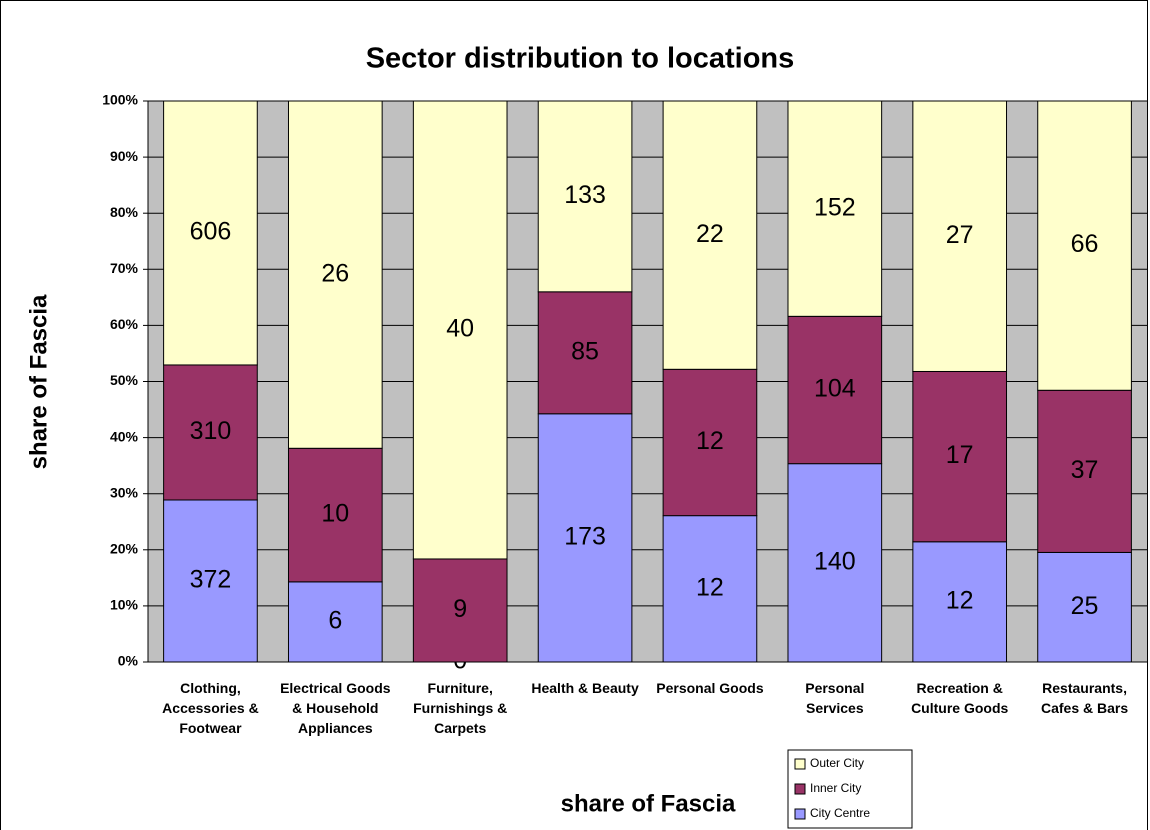 The image size is (1150, 830). Describe the element at coordinates (710, 688) in the screenshot. I see `x-tick-label: Personal Goods` at that location.